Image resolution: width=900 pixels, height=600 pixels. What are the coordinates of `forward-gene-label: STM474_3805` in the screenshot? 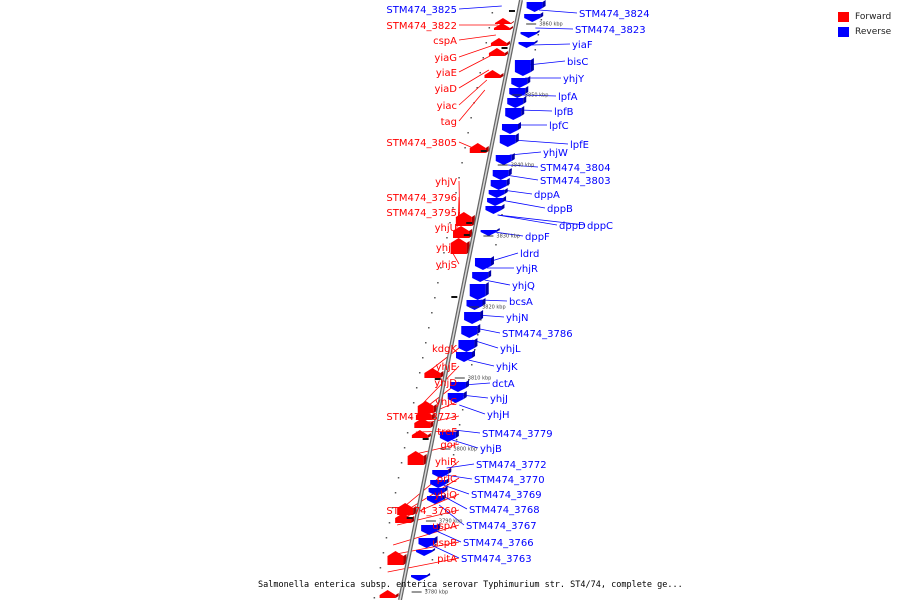 It's located at (421, 143).